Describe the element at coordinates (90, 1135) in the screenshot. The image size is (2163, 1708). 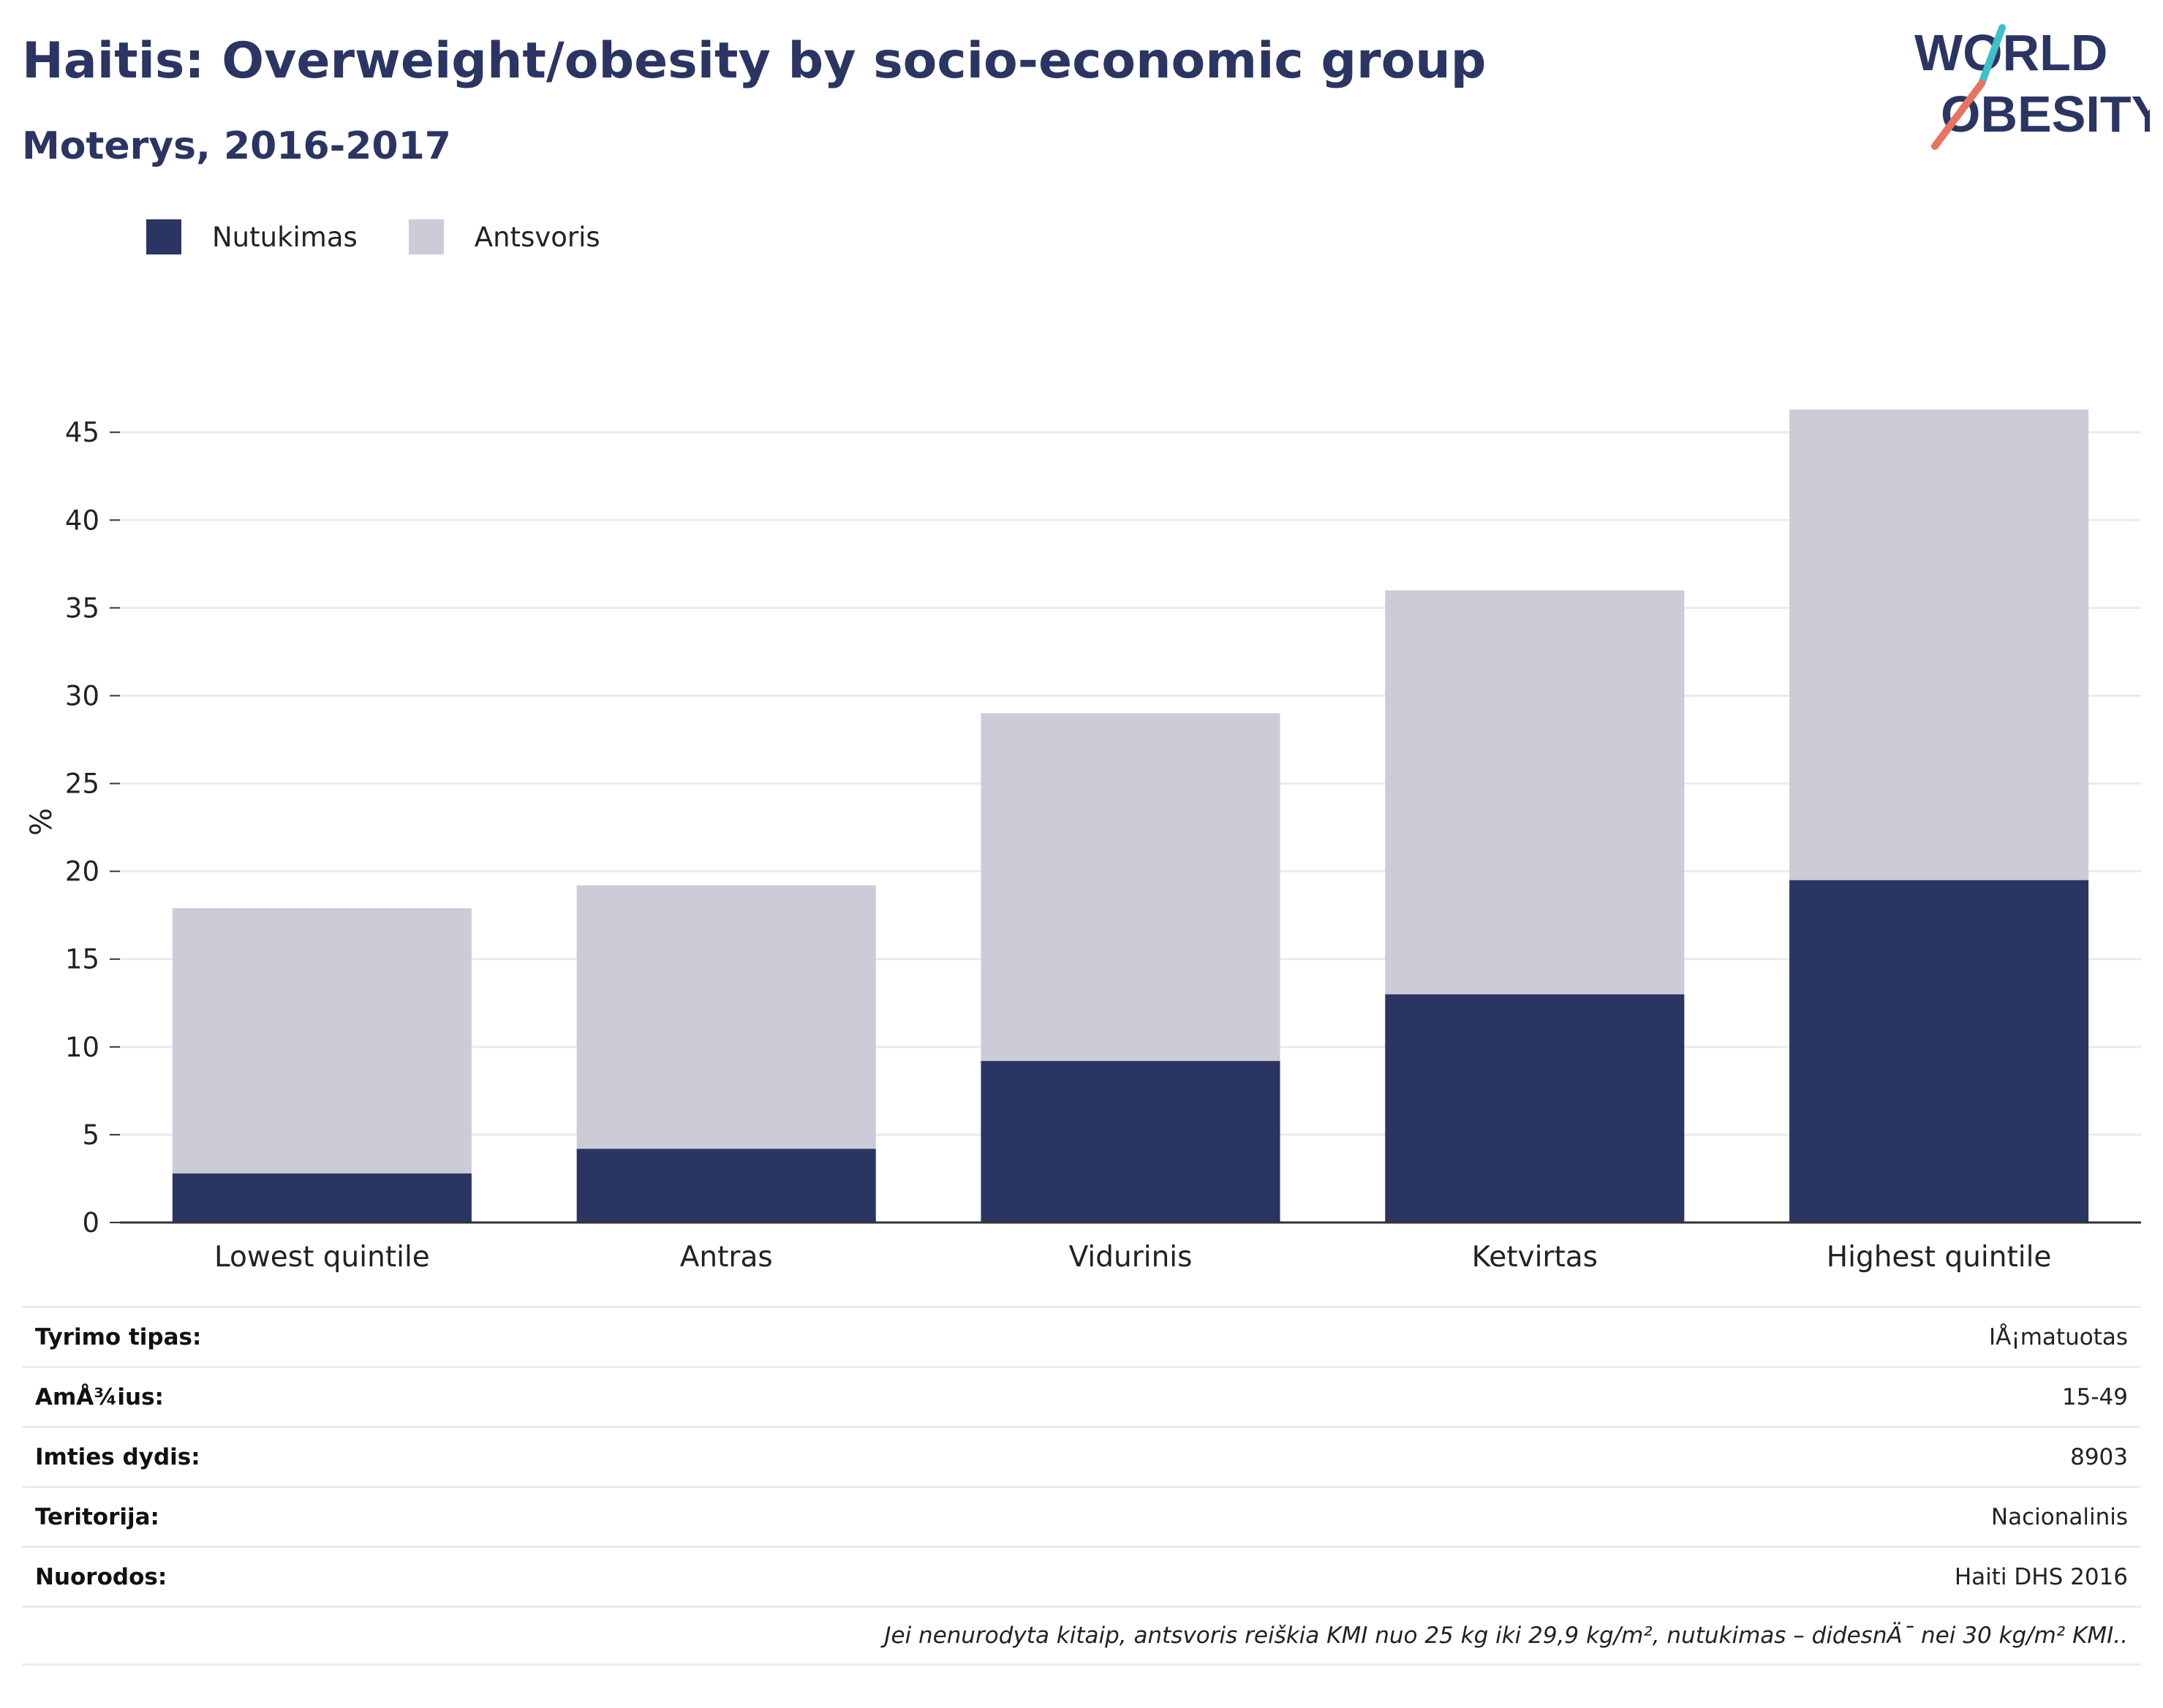
I see `y-tick-label: 5` at that location.